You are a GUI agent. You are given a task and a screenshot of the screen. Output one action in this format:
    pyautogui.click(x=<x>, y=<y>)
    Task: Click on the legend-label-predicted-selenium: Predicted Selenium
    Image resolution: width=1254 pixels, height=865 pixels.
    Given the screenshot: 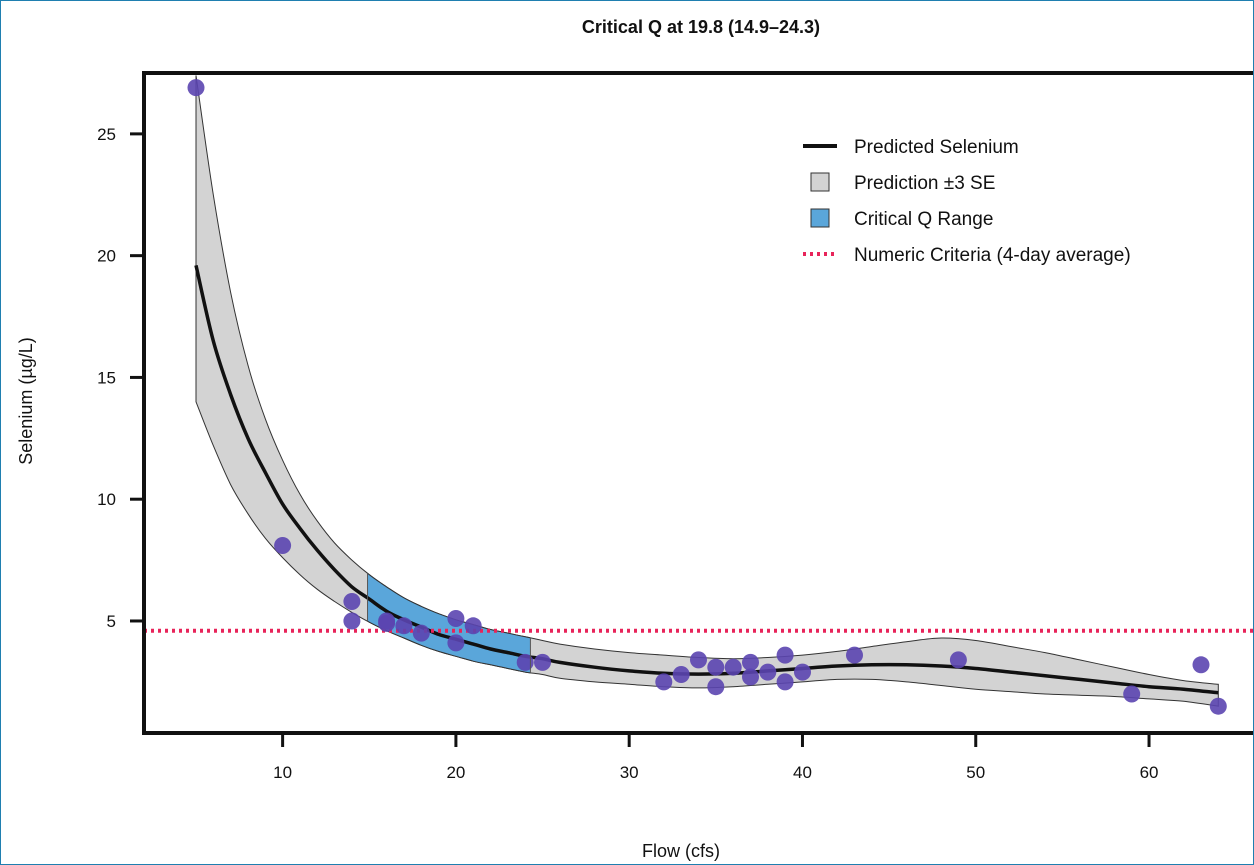 What is the action you would take?
    pyautogui.click(x=936, y=147)
    